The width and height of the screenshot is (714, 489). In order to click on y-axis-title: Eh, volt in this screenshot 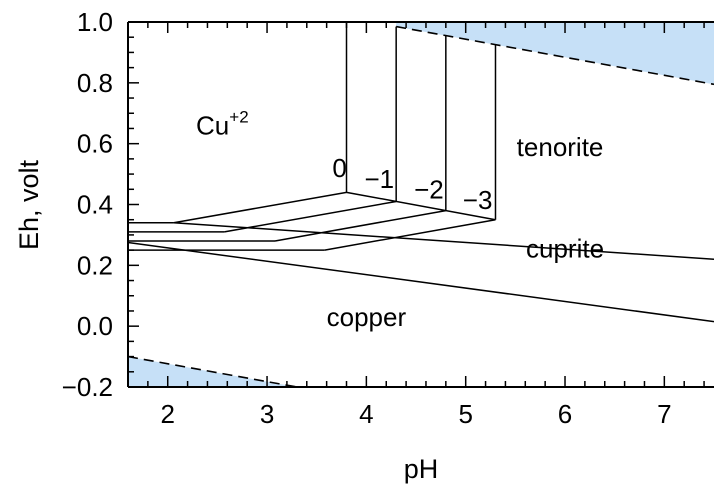, I will do `click(29, 204)`.